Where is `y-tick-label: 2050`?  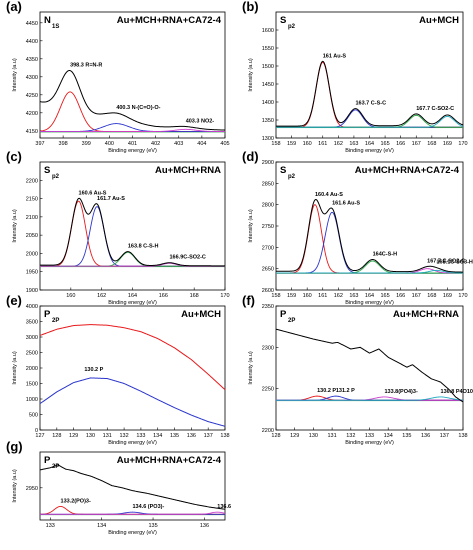 y-tick-label: 2050 is located at coordinates (32, 236).